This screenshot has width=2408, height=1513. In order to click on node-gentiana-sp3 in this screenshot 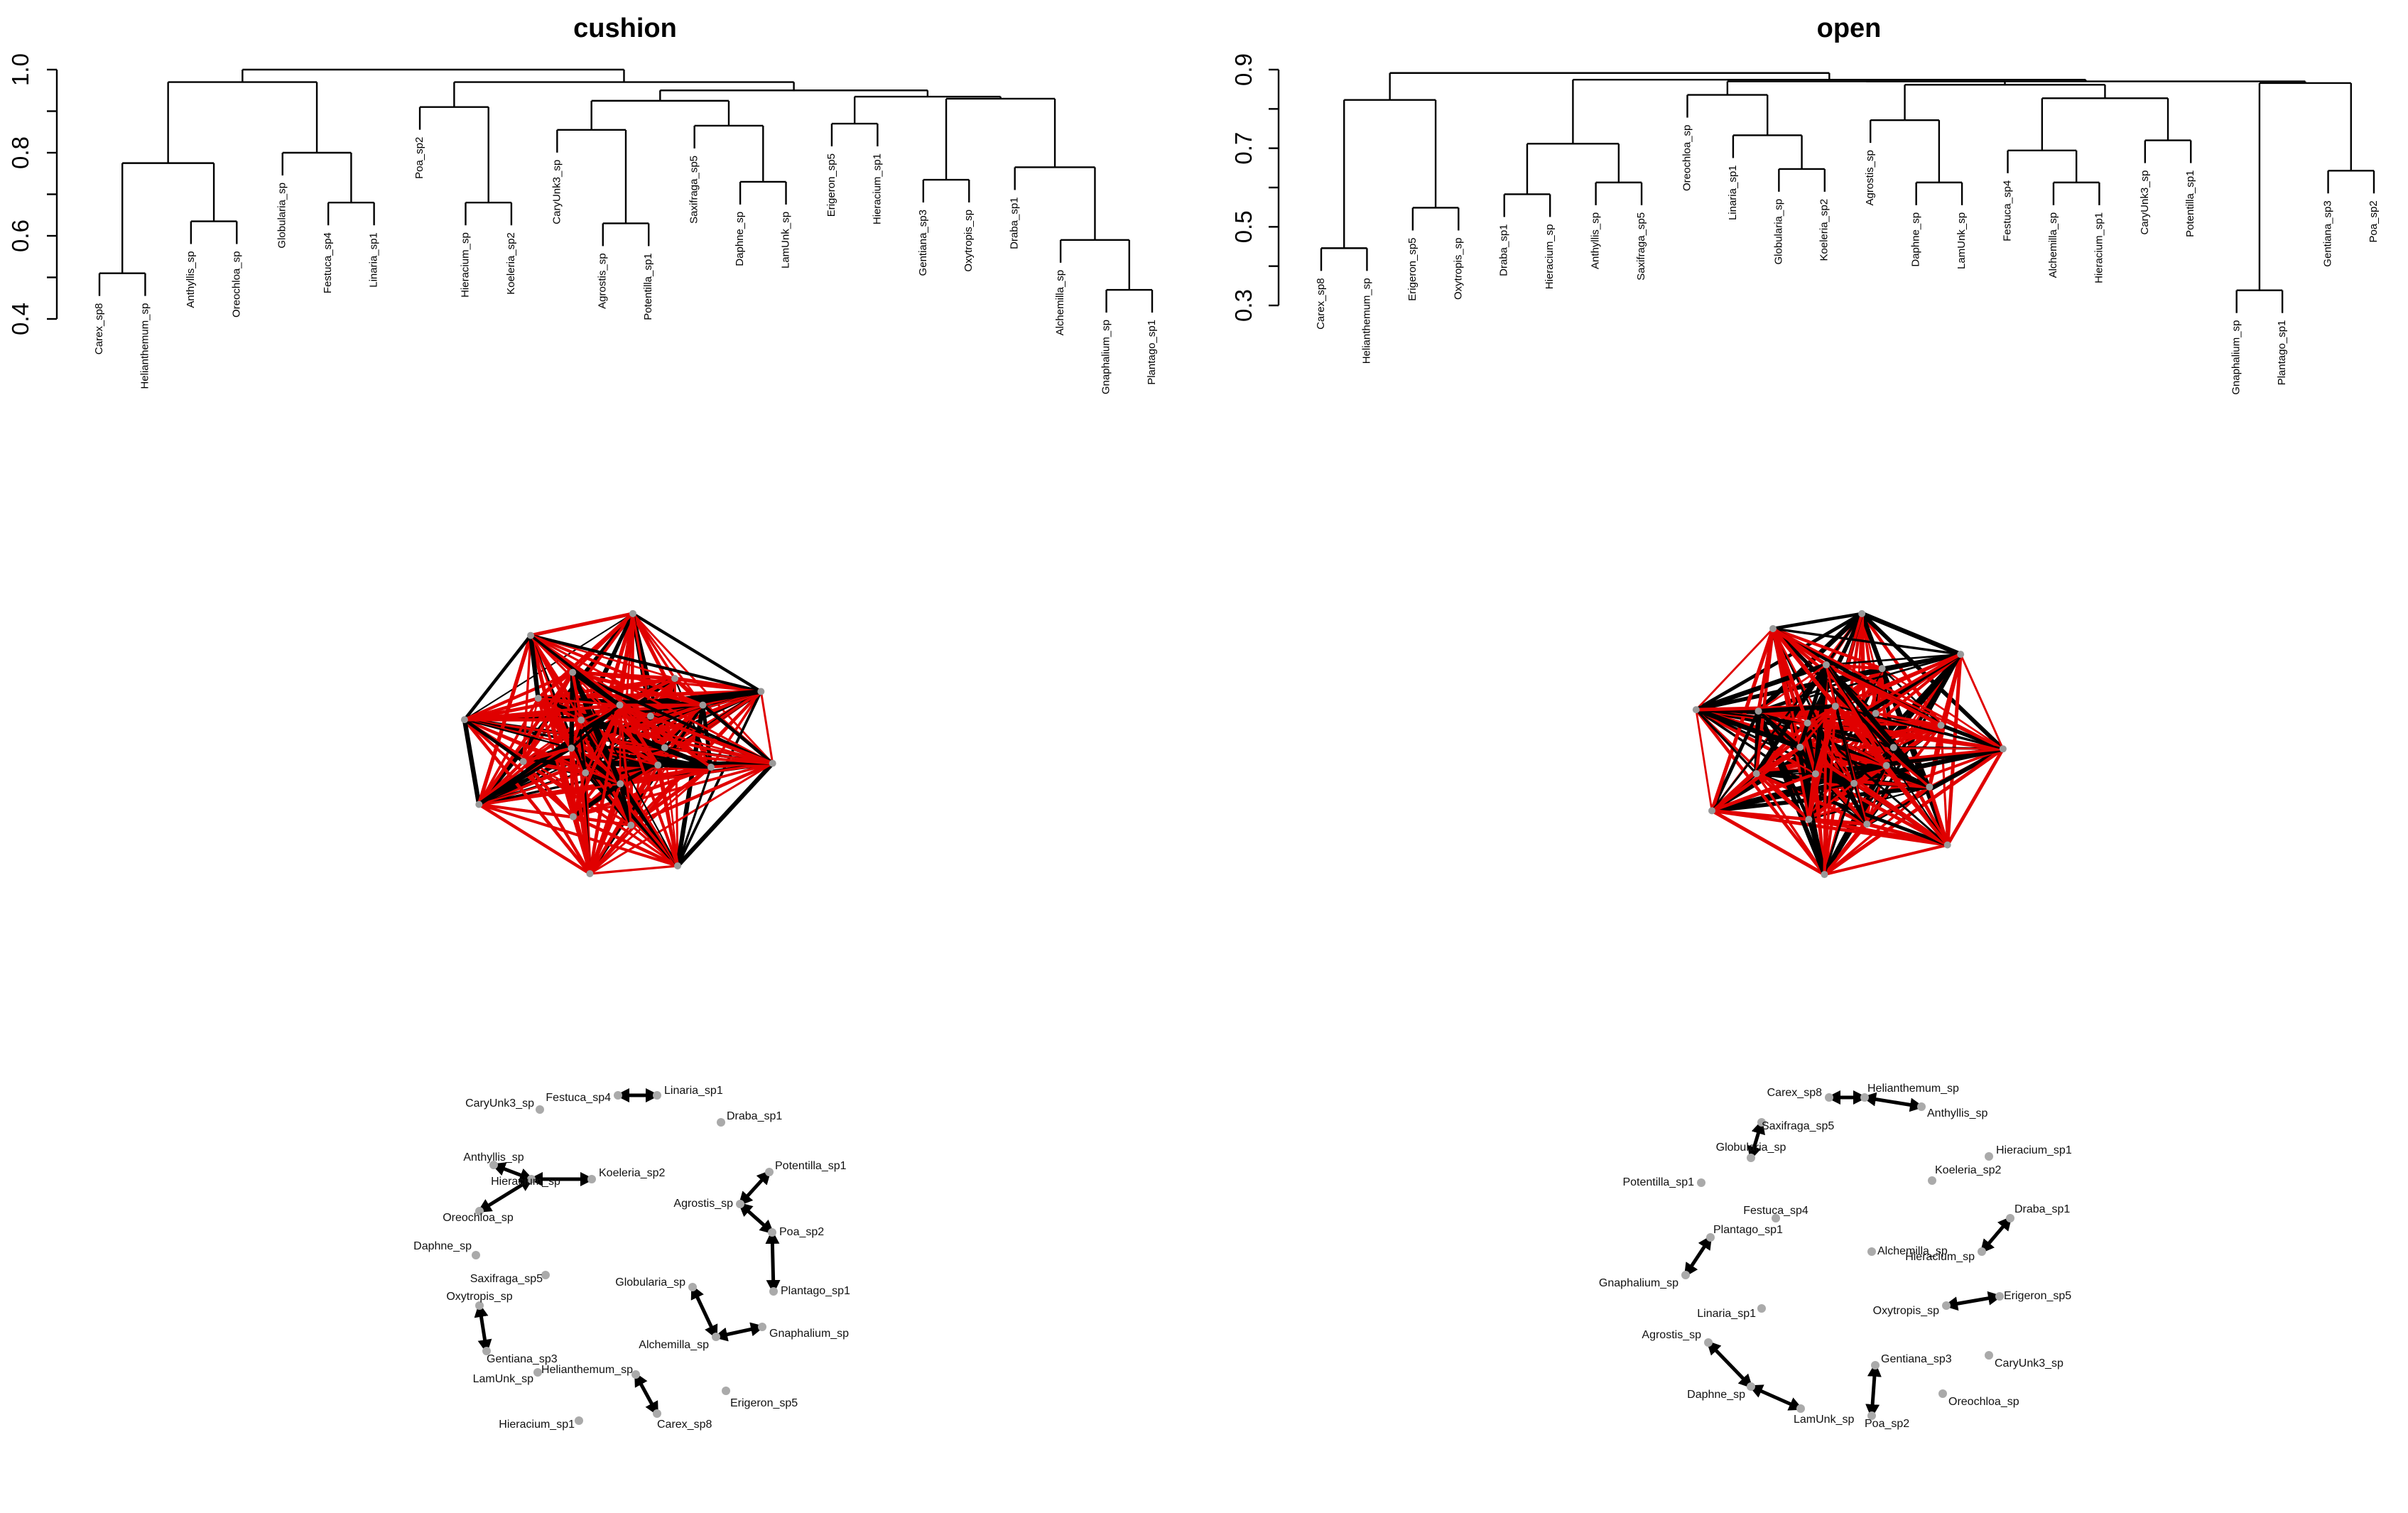, I will do `click(1876, 1365)`.